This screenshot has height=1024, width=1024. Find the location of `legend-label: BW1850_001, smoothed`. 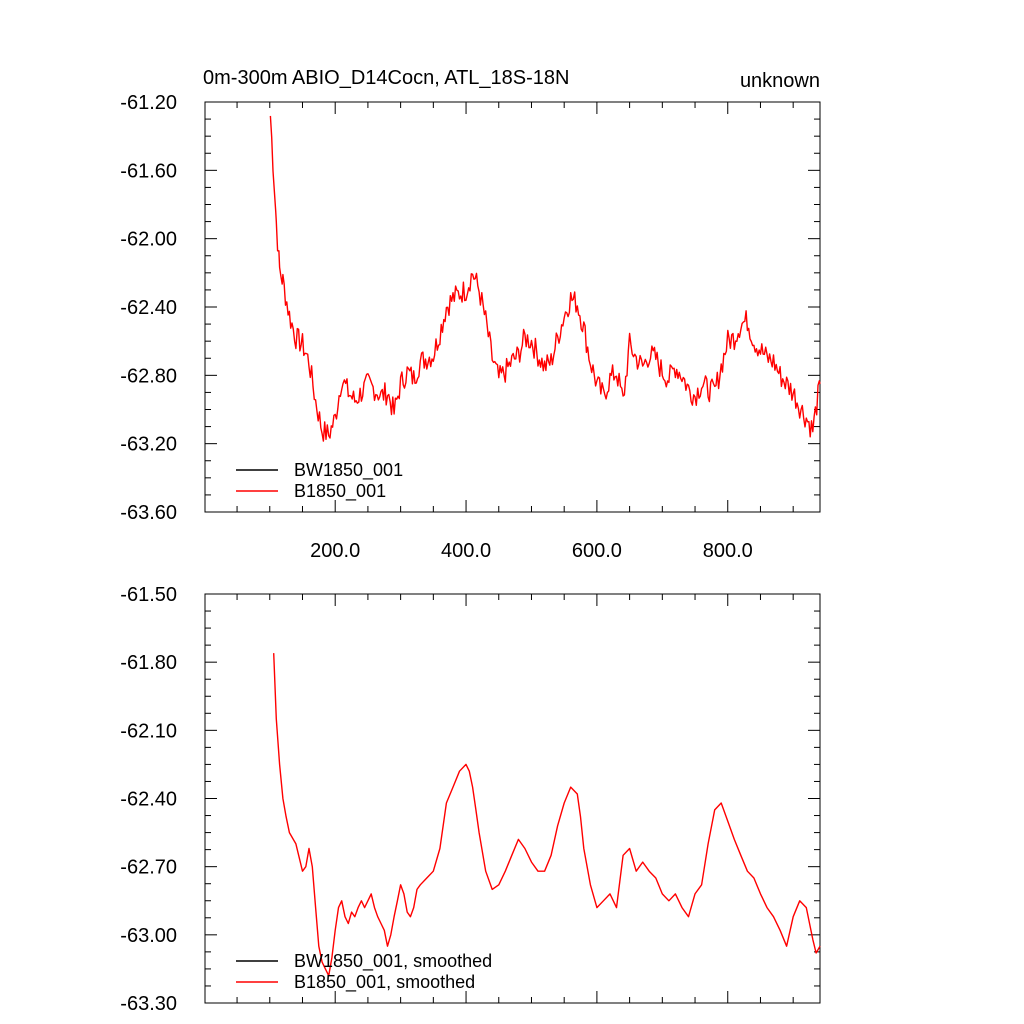

legend-label: BW1850_001, smoothed is located at coordinates (393, 961).